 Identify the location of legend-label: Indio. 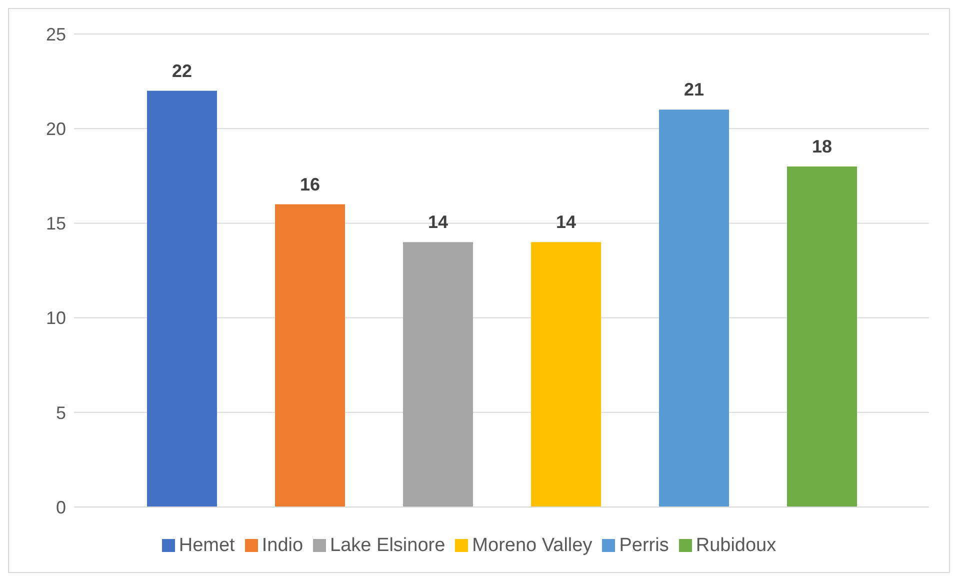
(283, 545).